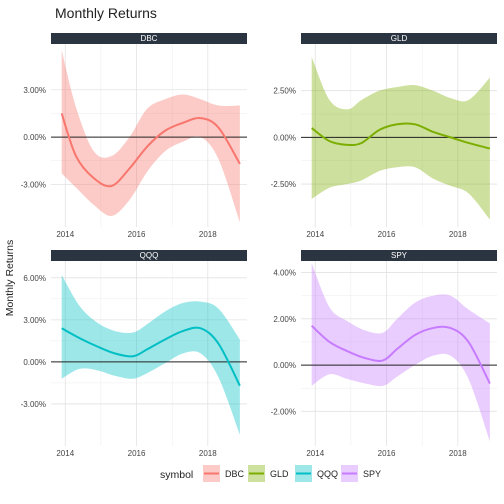 This screenshot has height=504, width=504. Describe the element at coordinates (284, 319) in the screenshot. I see `y-tick-label: 2.00%` at that location.